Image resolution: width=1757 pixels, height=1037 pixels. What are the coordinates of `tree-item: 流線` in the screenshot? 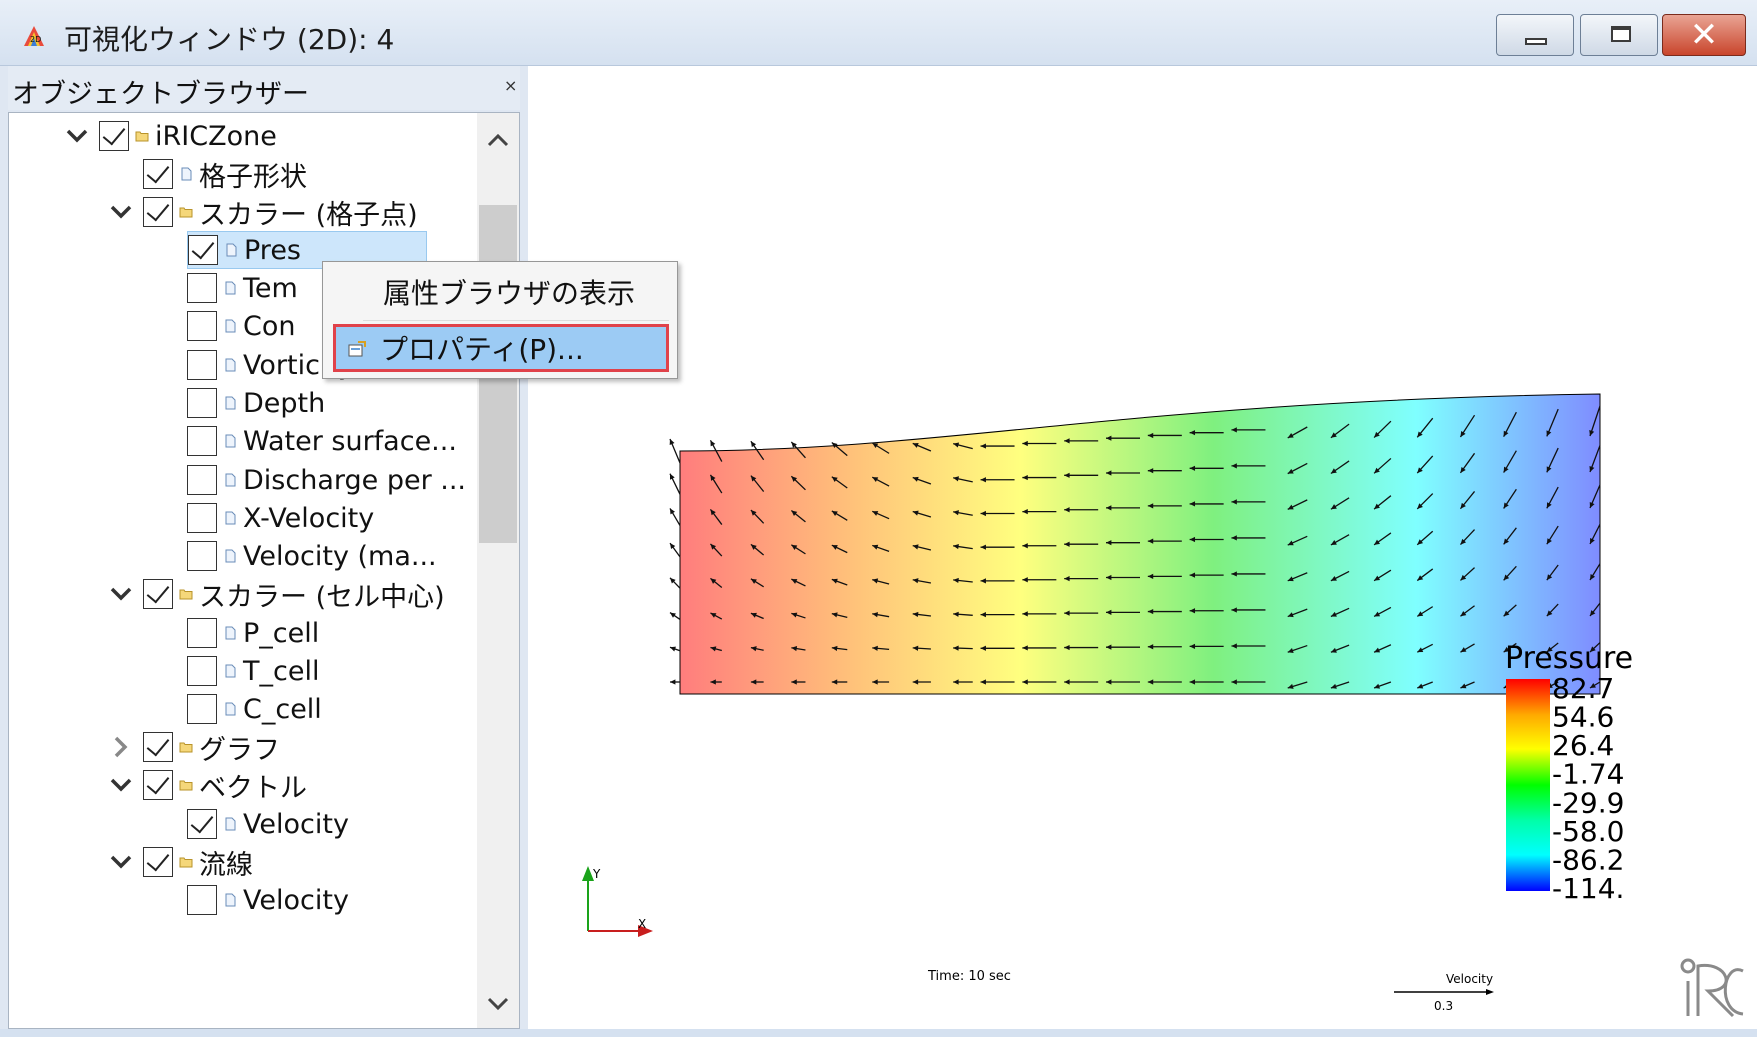 It's located at (198, 862).